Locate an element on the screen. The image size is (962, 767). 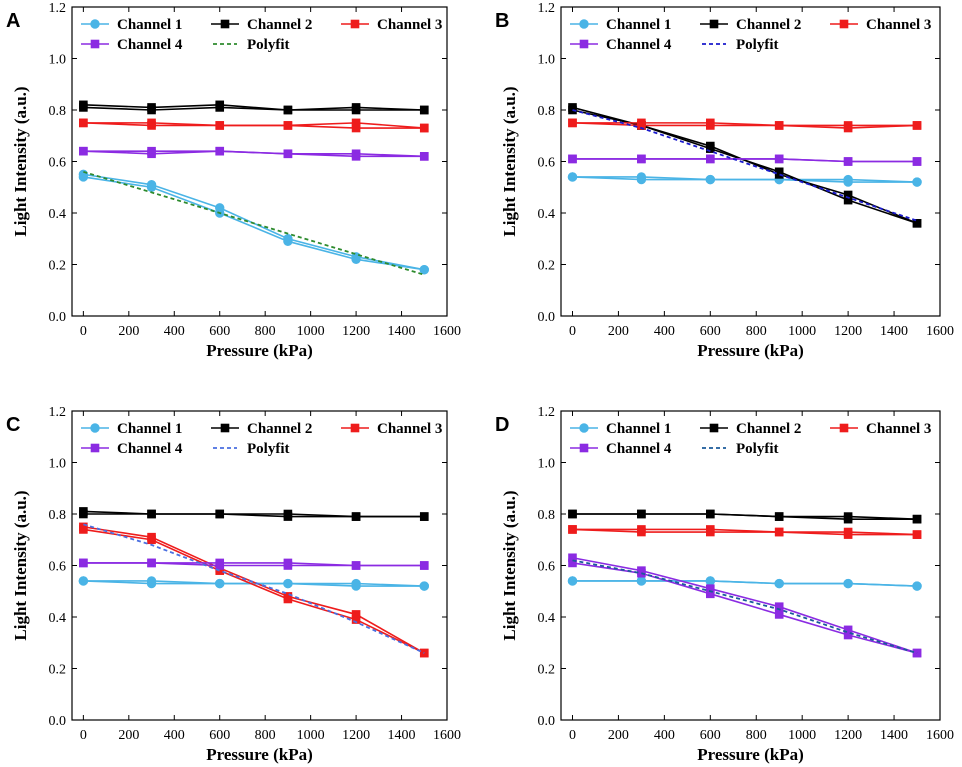
legend-item: Channel 2 is located at coordinates (261, 429).